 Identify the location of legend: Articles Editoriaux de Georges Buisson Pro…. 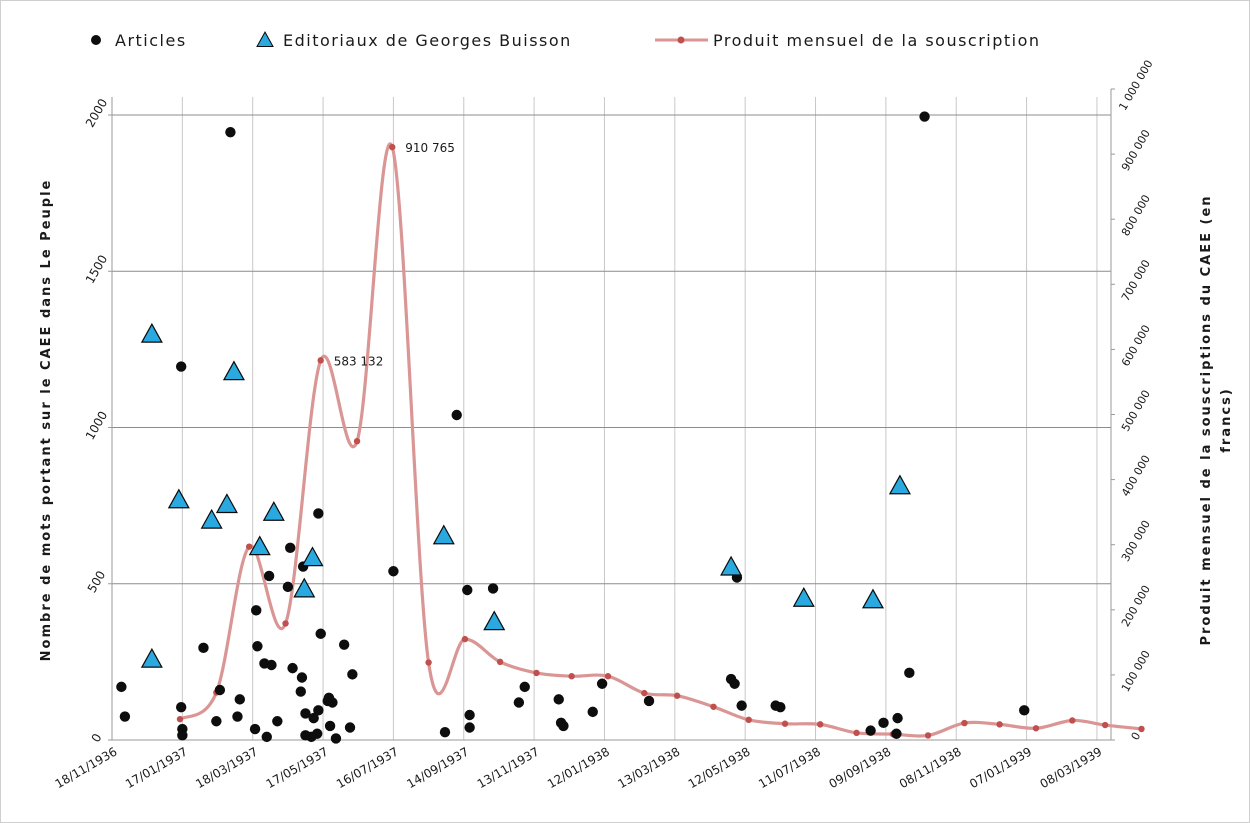
(566, 40).